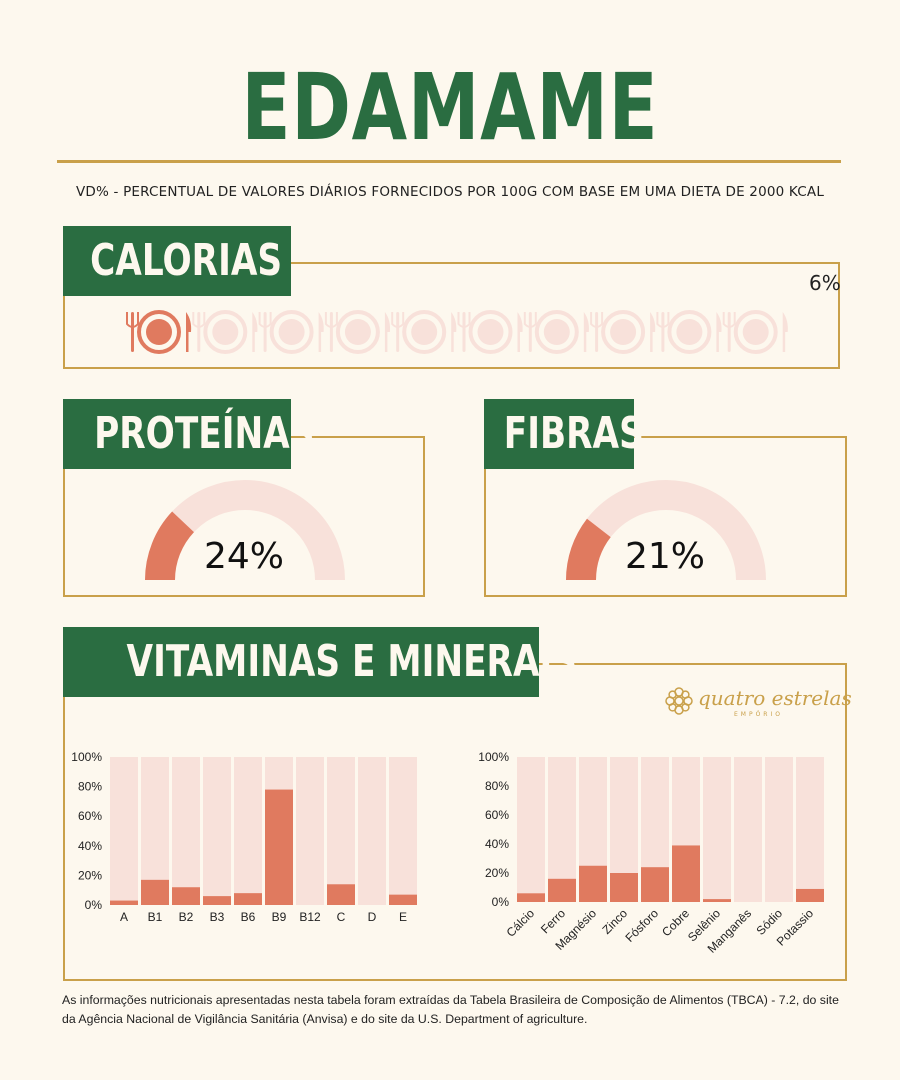  I want to click on mandala-icon, so click(679, 701).